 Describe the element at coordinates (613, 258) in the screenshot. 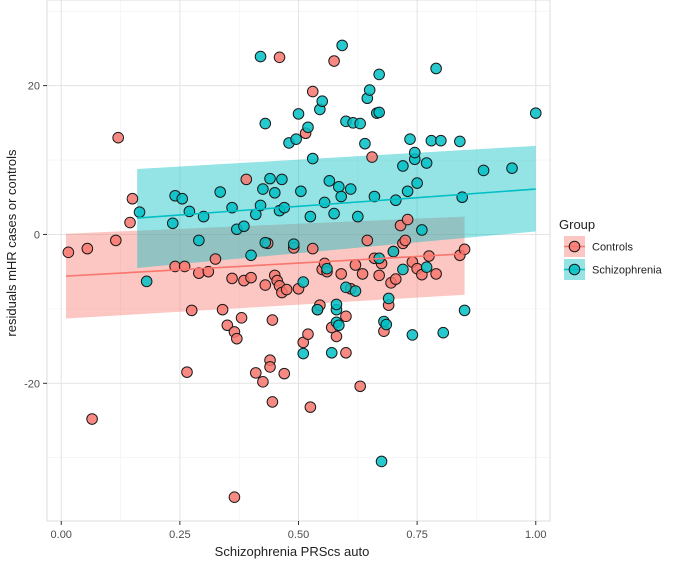

I see `legend-keys: Controls Schizophrenia` at that location.